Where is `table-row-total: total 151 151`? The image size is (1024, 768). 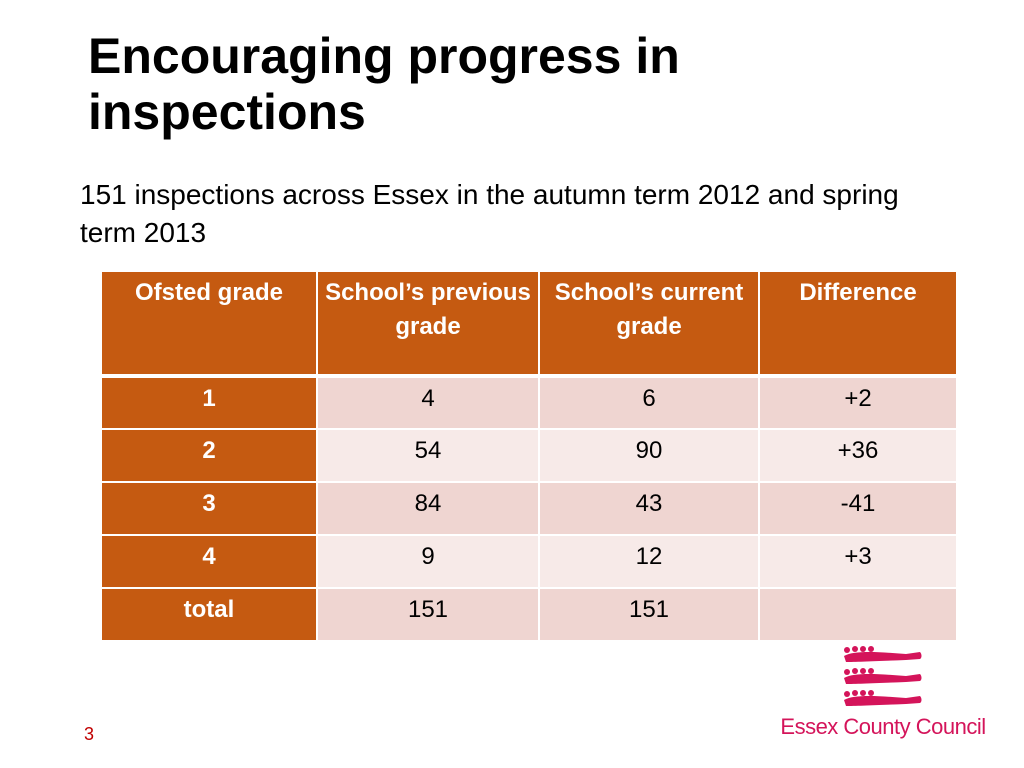 table-row-total: total 151 151 is located at coordinates (529, 614).